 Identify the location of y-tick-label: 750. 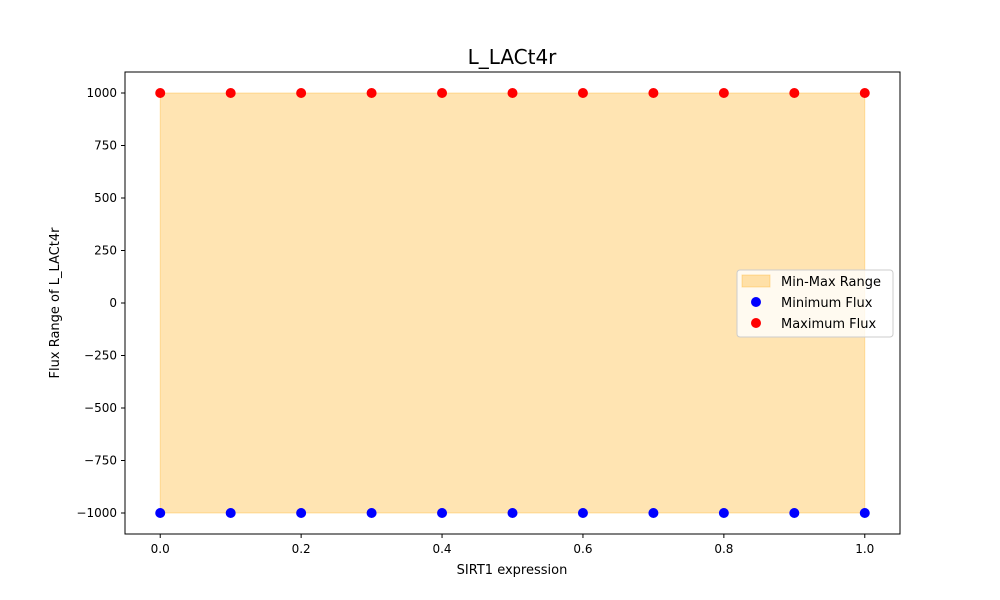
(105, 146).